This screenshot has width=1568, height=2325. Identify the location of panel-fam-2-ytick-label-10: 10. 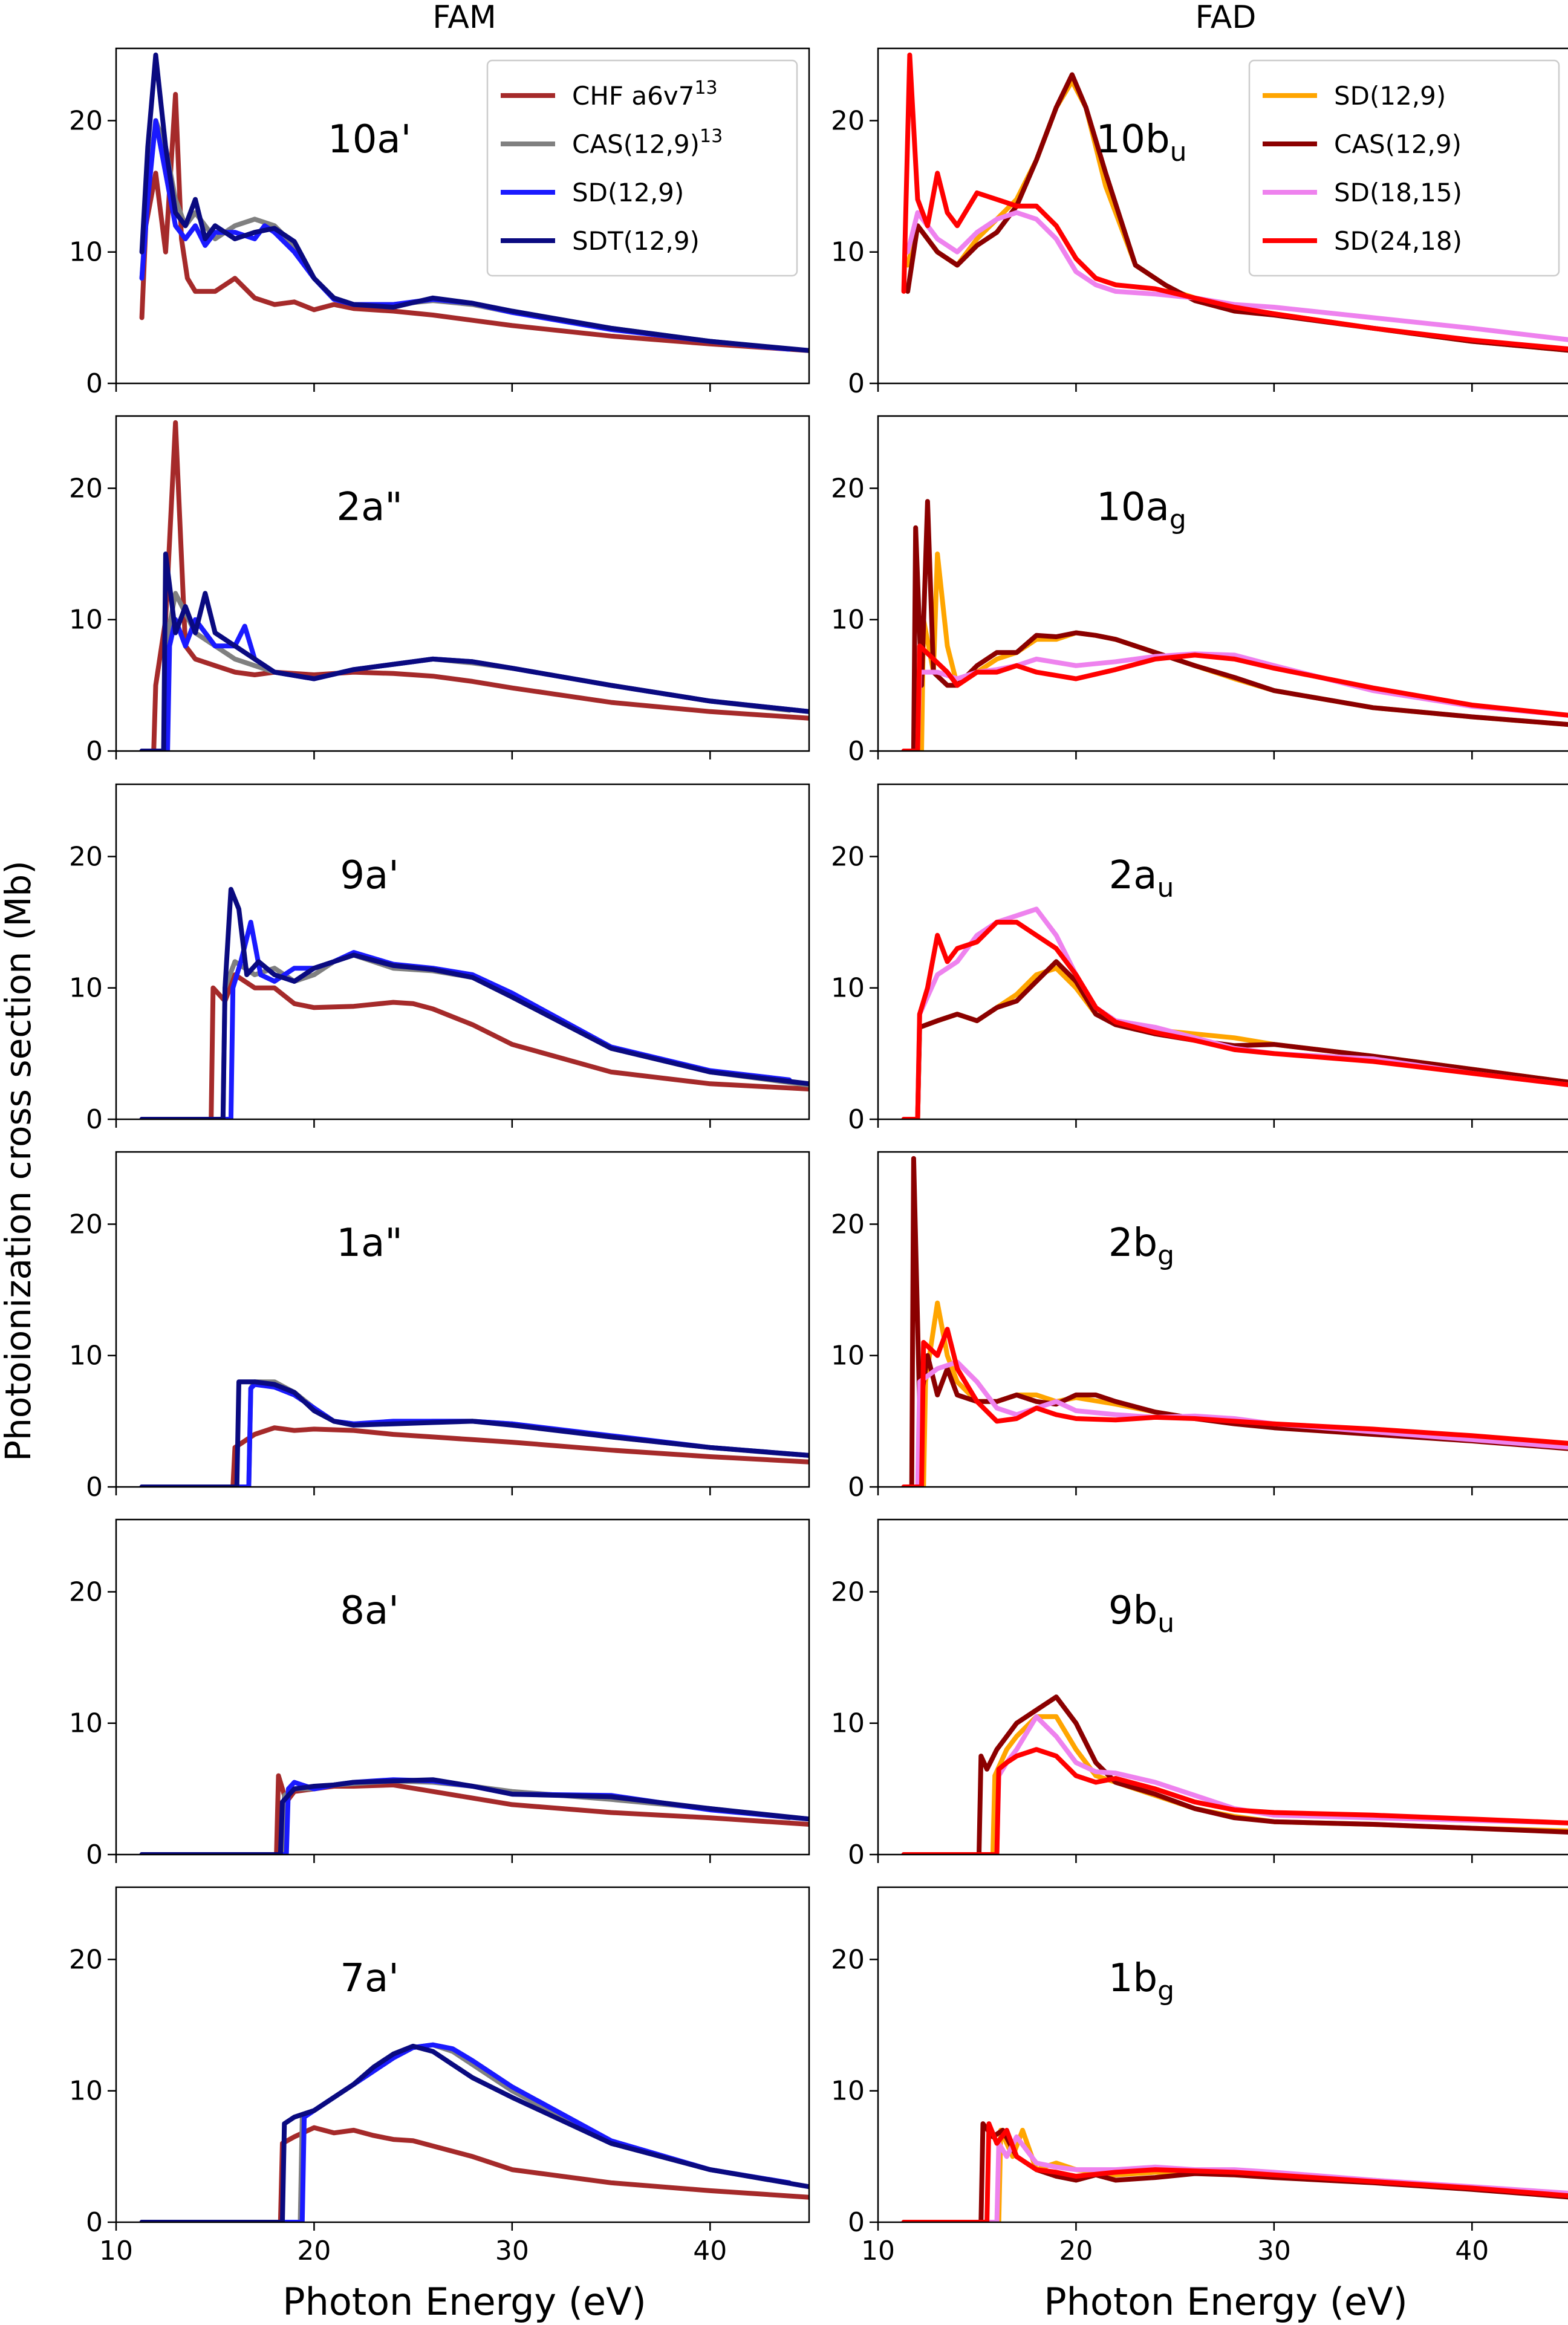
(86, 621).